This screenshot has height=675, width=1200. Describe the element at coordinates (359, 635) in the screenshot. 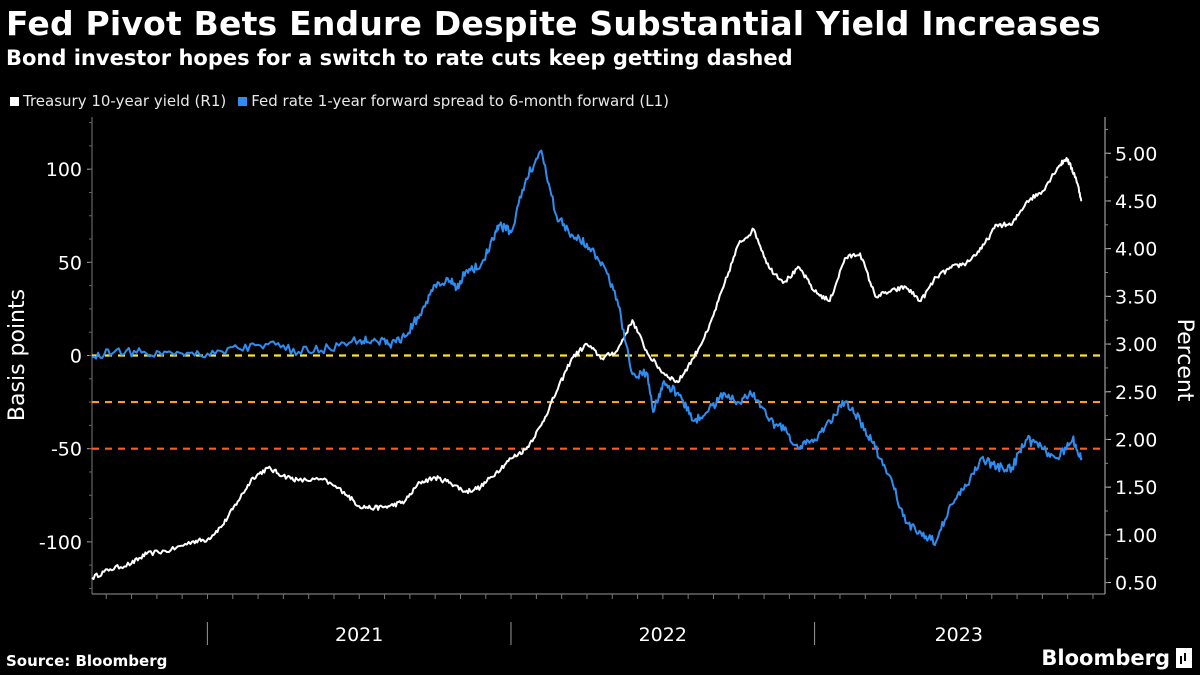

I see `x-tick-label: 2021` at that location.